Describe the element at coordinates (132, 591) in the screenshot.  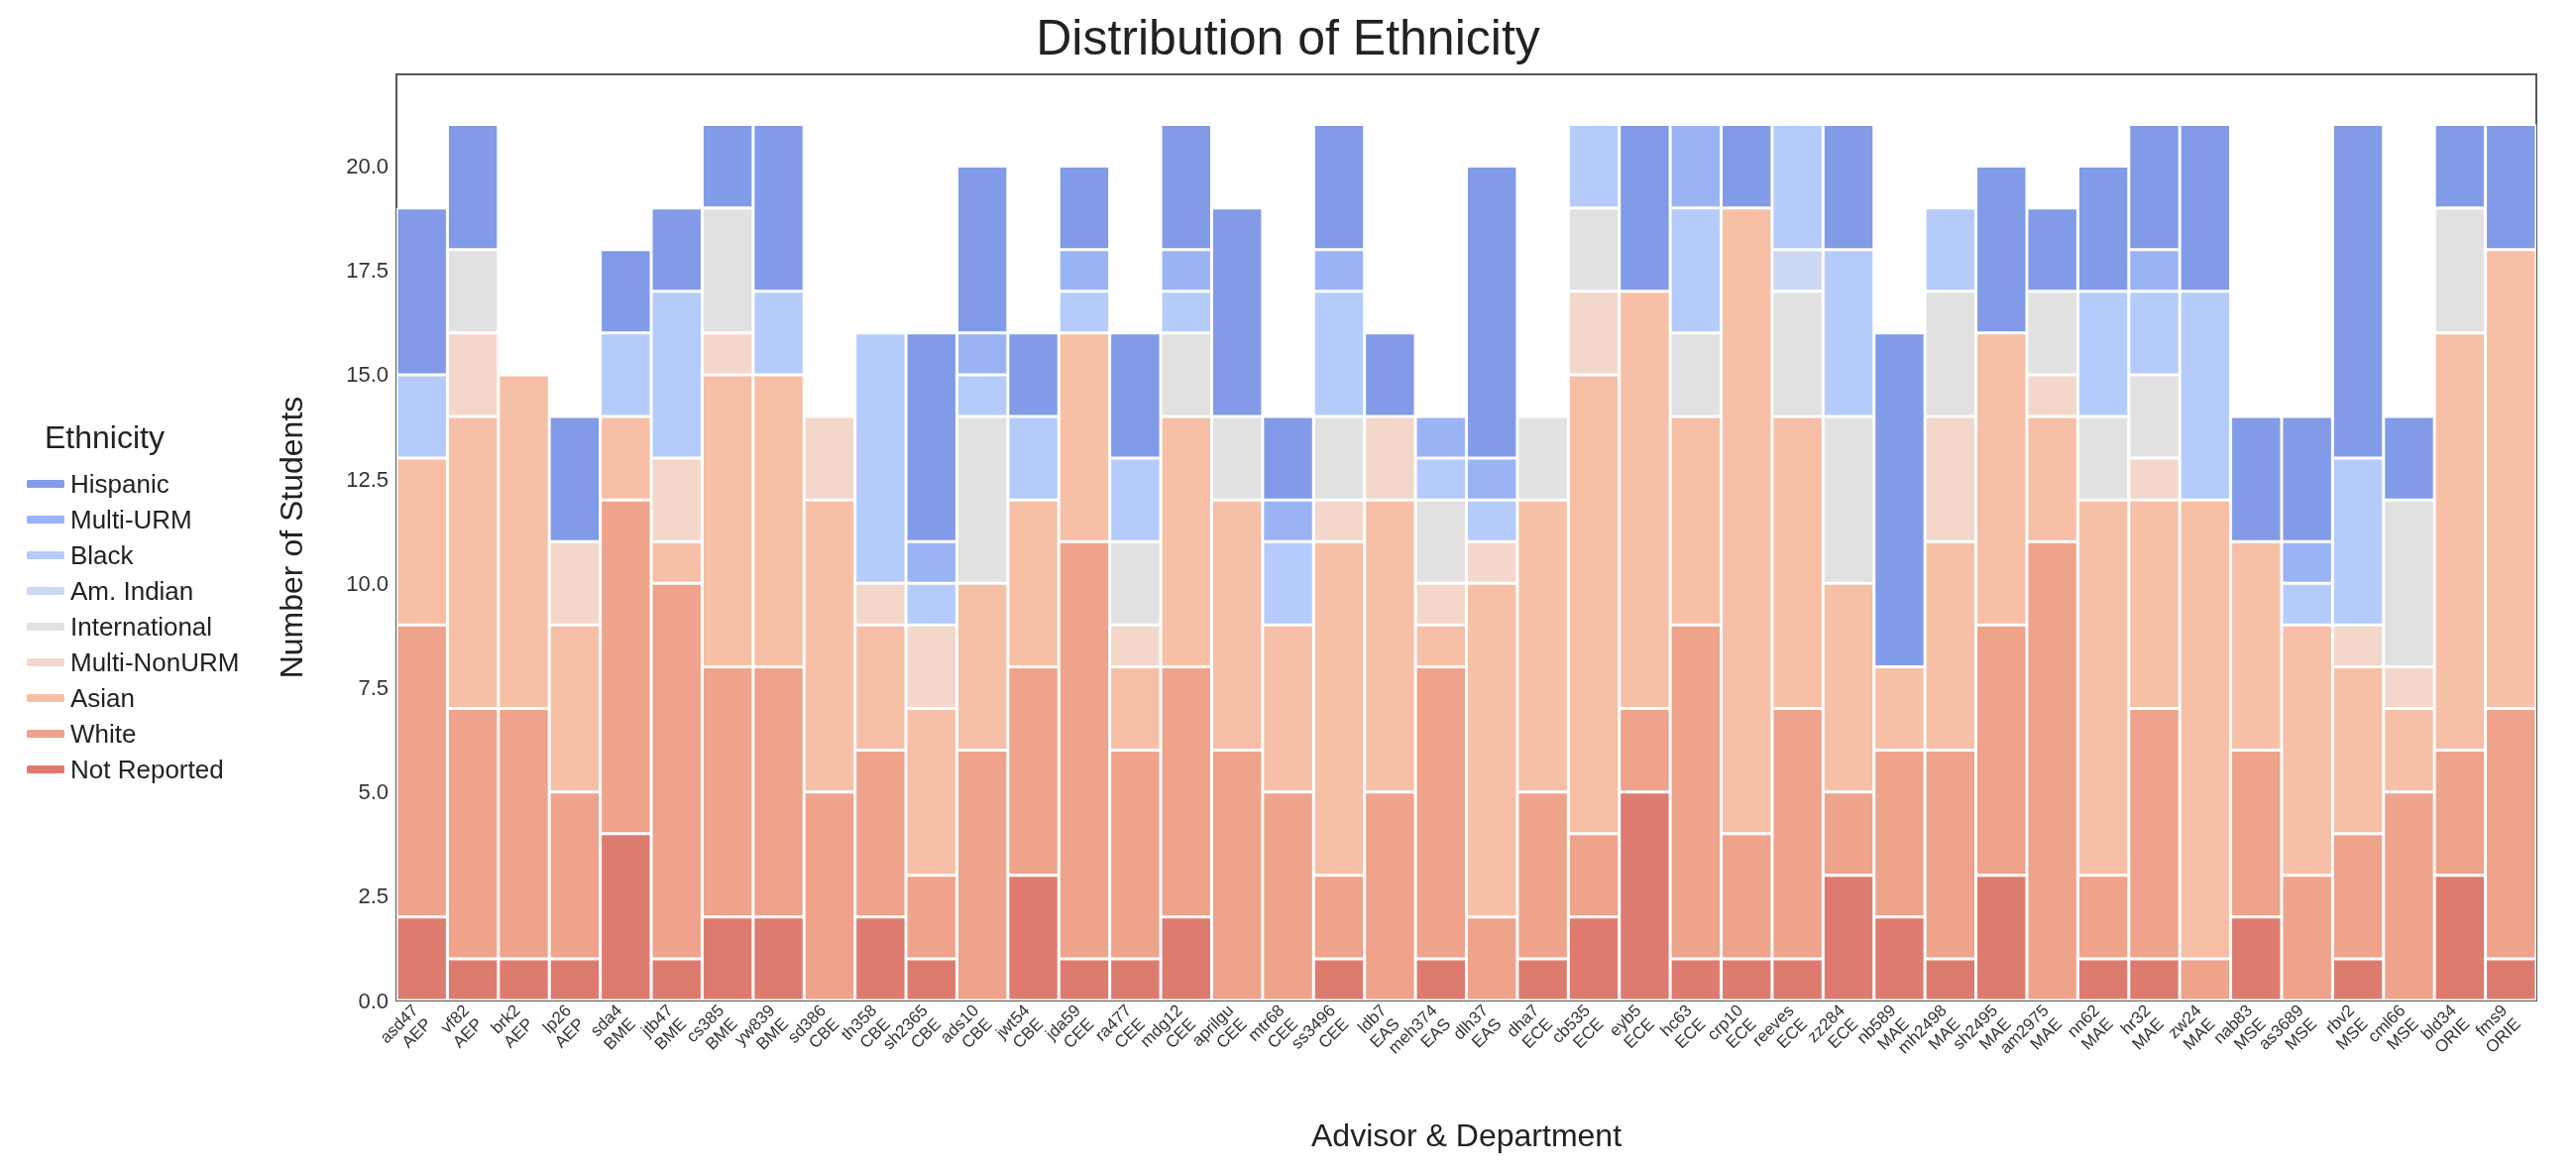
I see `legend-label: Am. Indian` at that location.